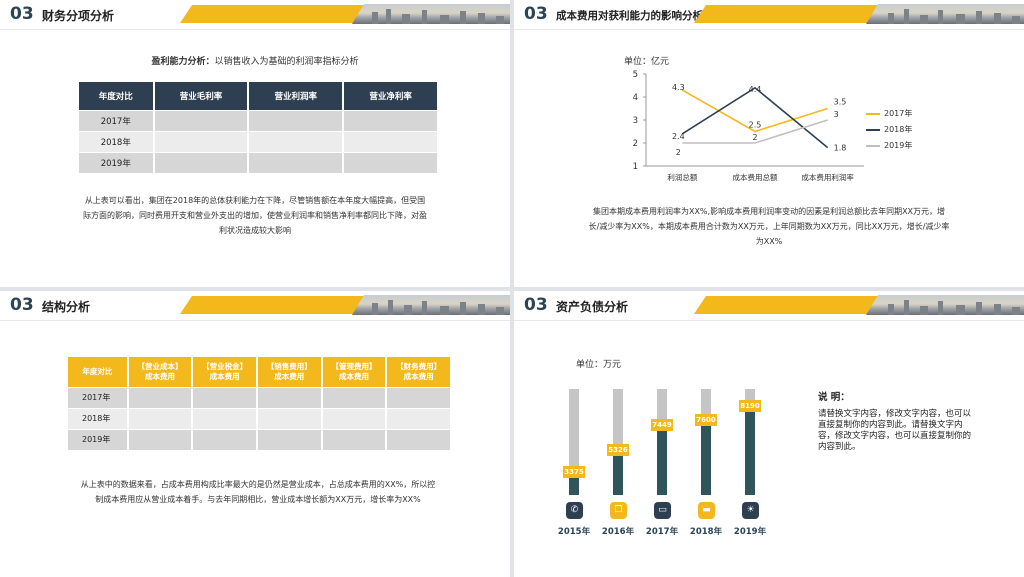 The height and width of the screenshot is (577, 1024). I want to click on slide-title: 结构分析, so click(66, 307).